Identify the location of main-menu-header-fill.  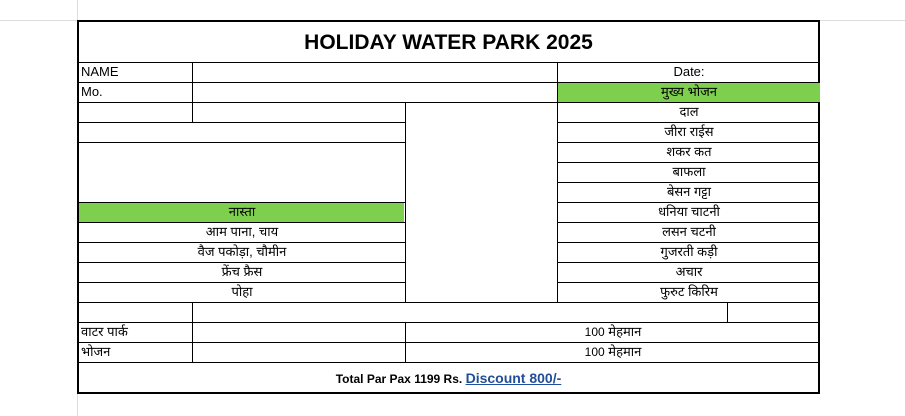
(689, 93).